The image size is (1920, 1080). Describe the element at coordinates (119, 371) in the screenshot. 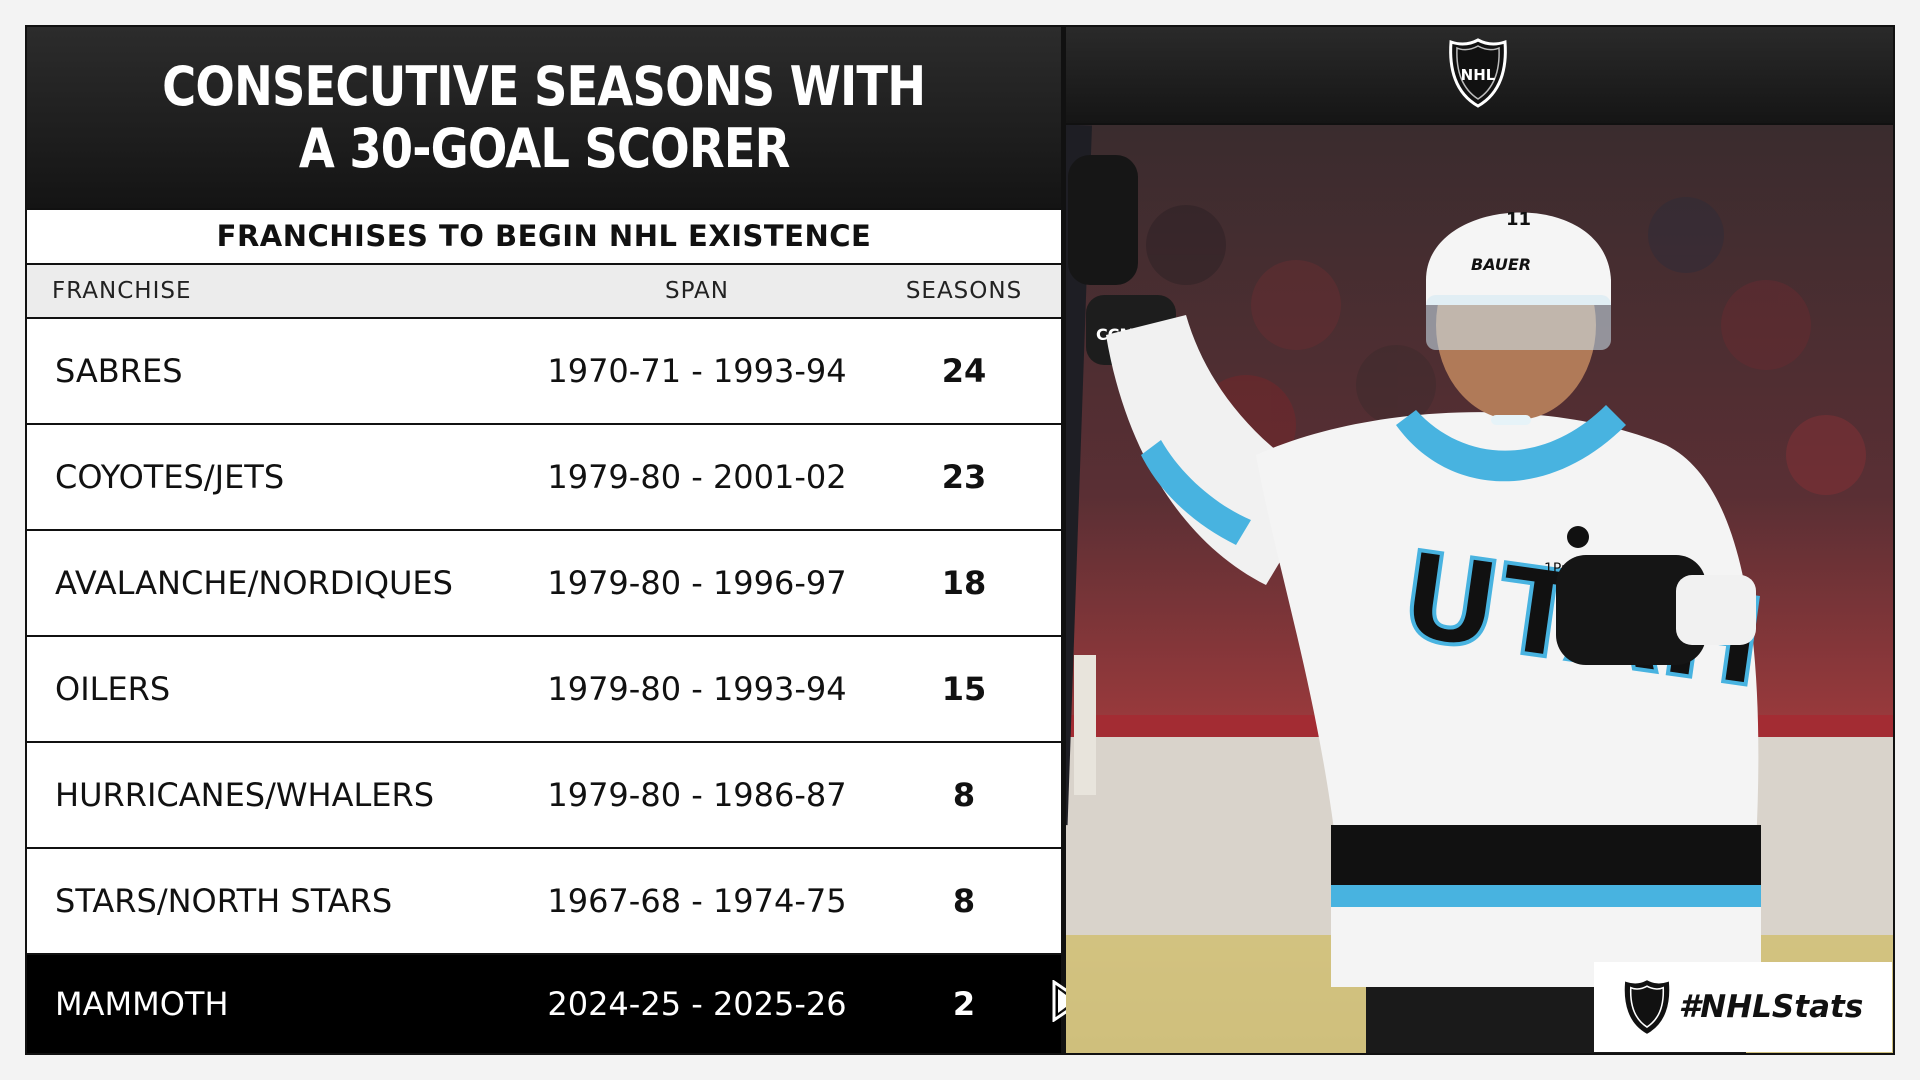

I see `franchise-cell: SABRES` at that location.